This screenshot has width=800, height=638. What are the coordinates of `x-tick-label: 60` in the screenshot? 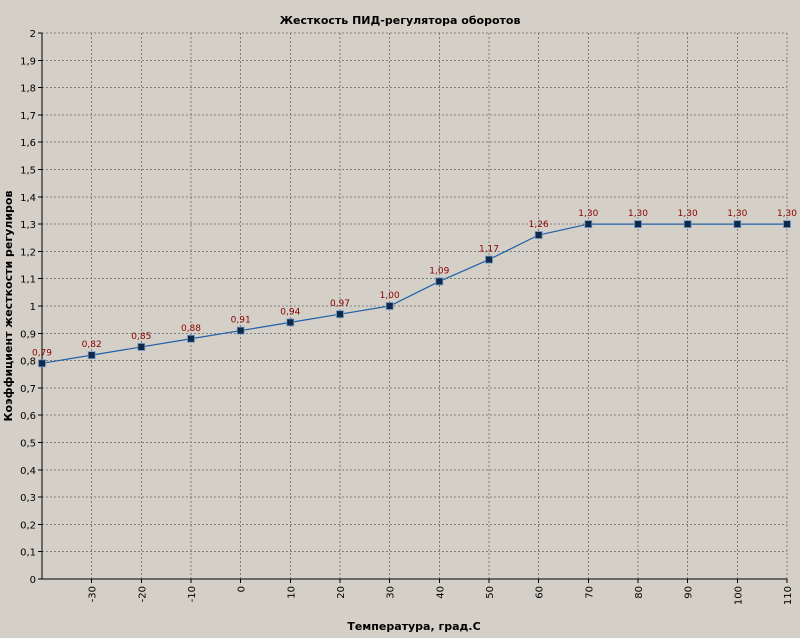 It's located at (540, 592).